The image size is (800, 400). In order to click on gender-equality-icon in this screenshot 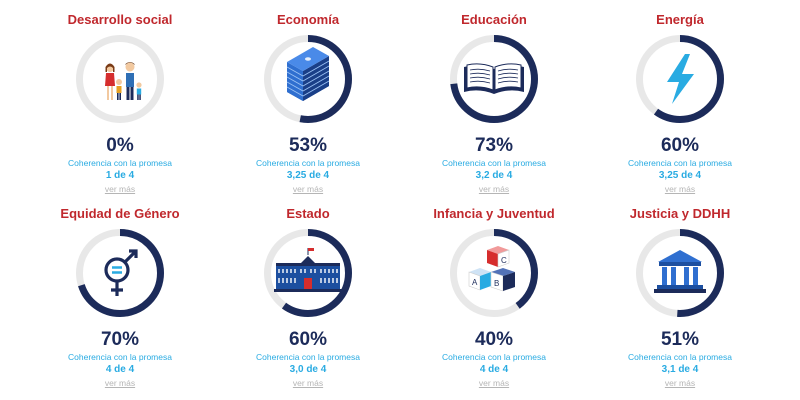, I will do `click(121, 272)`.